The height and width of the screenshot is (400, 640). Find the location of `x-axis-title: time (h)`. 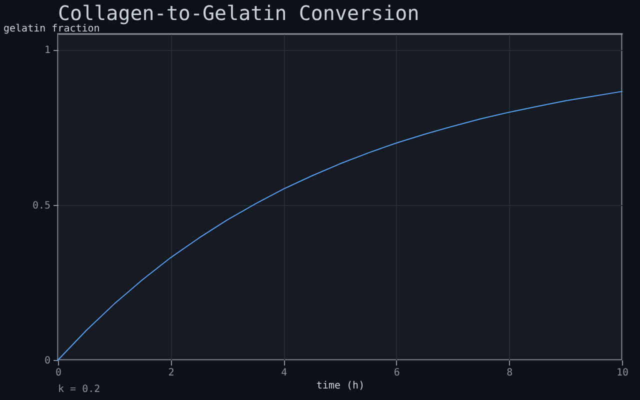

x-axis-title: time (h) is located at coordinates (340, 386).